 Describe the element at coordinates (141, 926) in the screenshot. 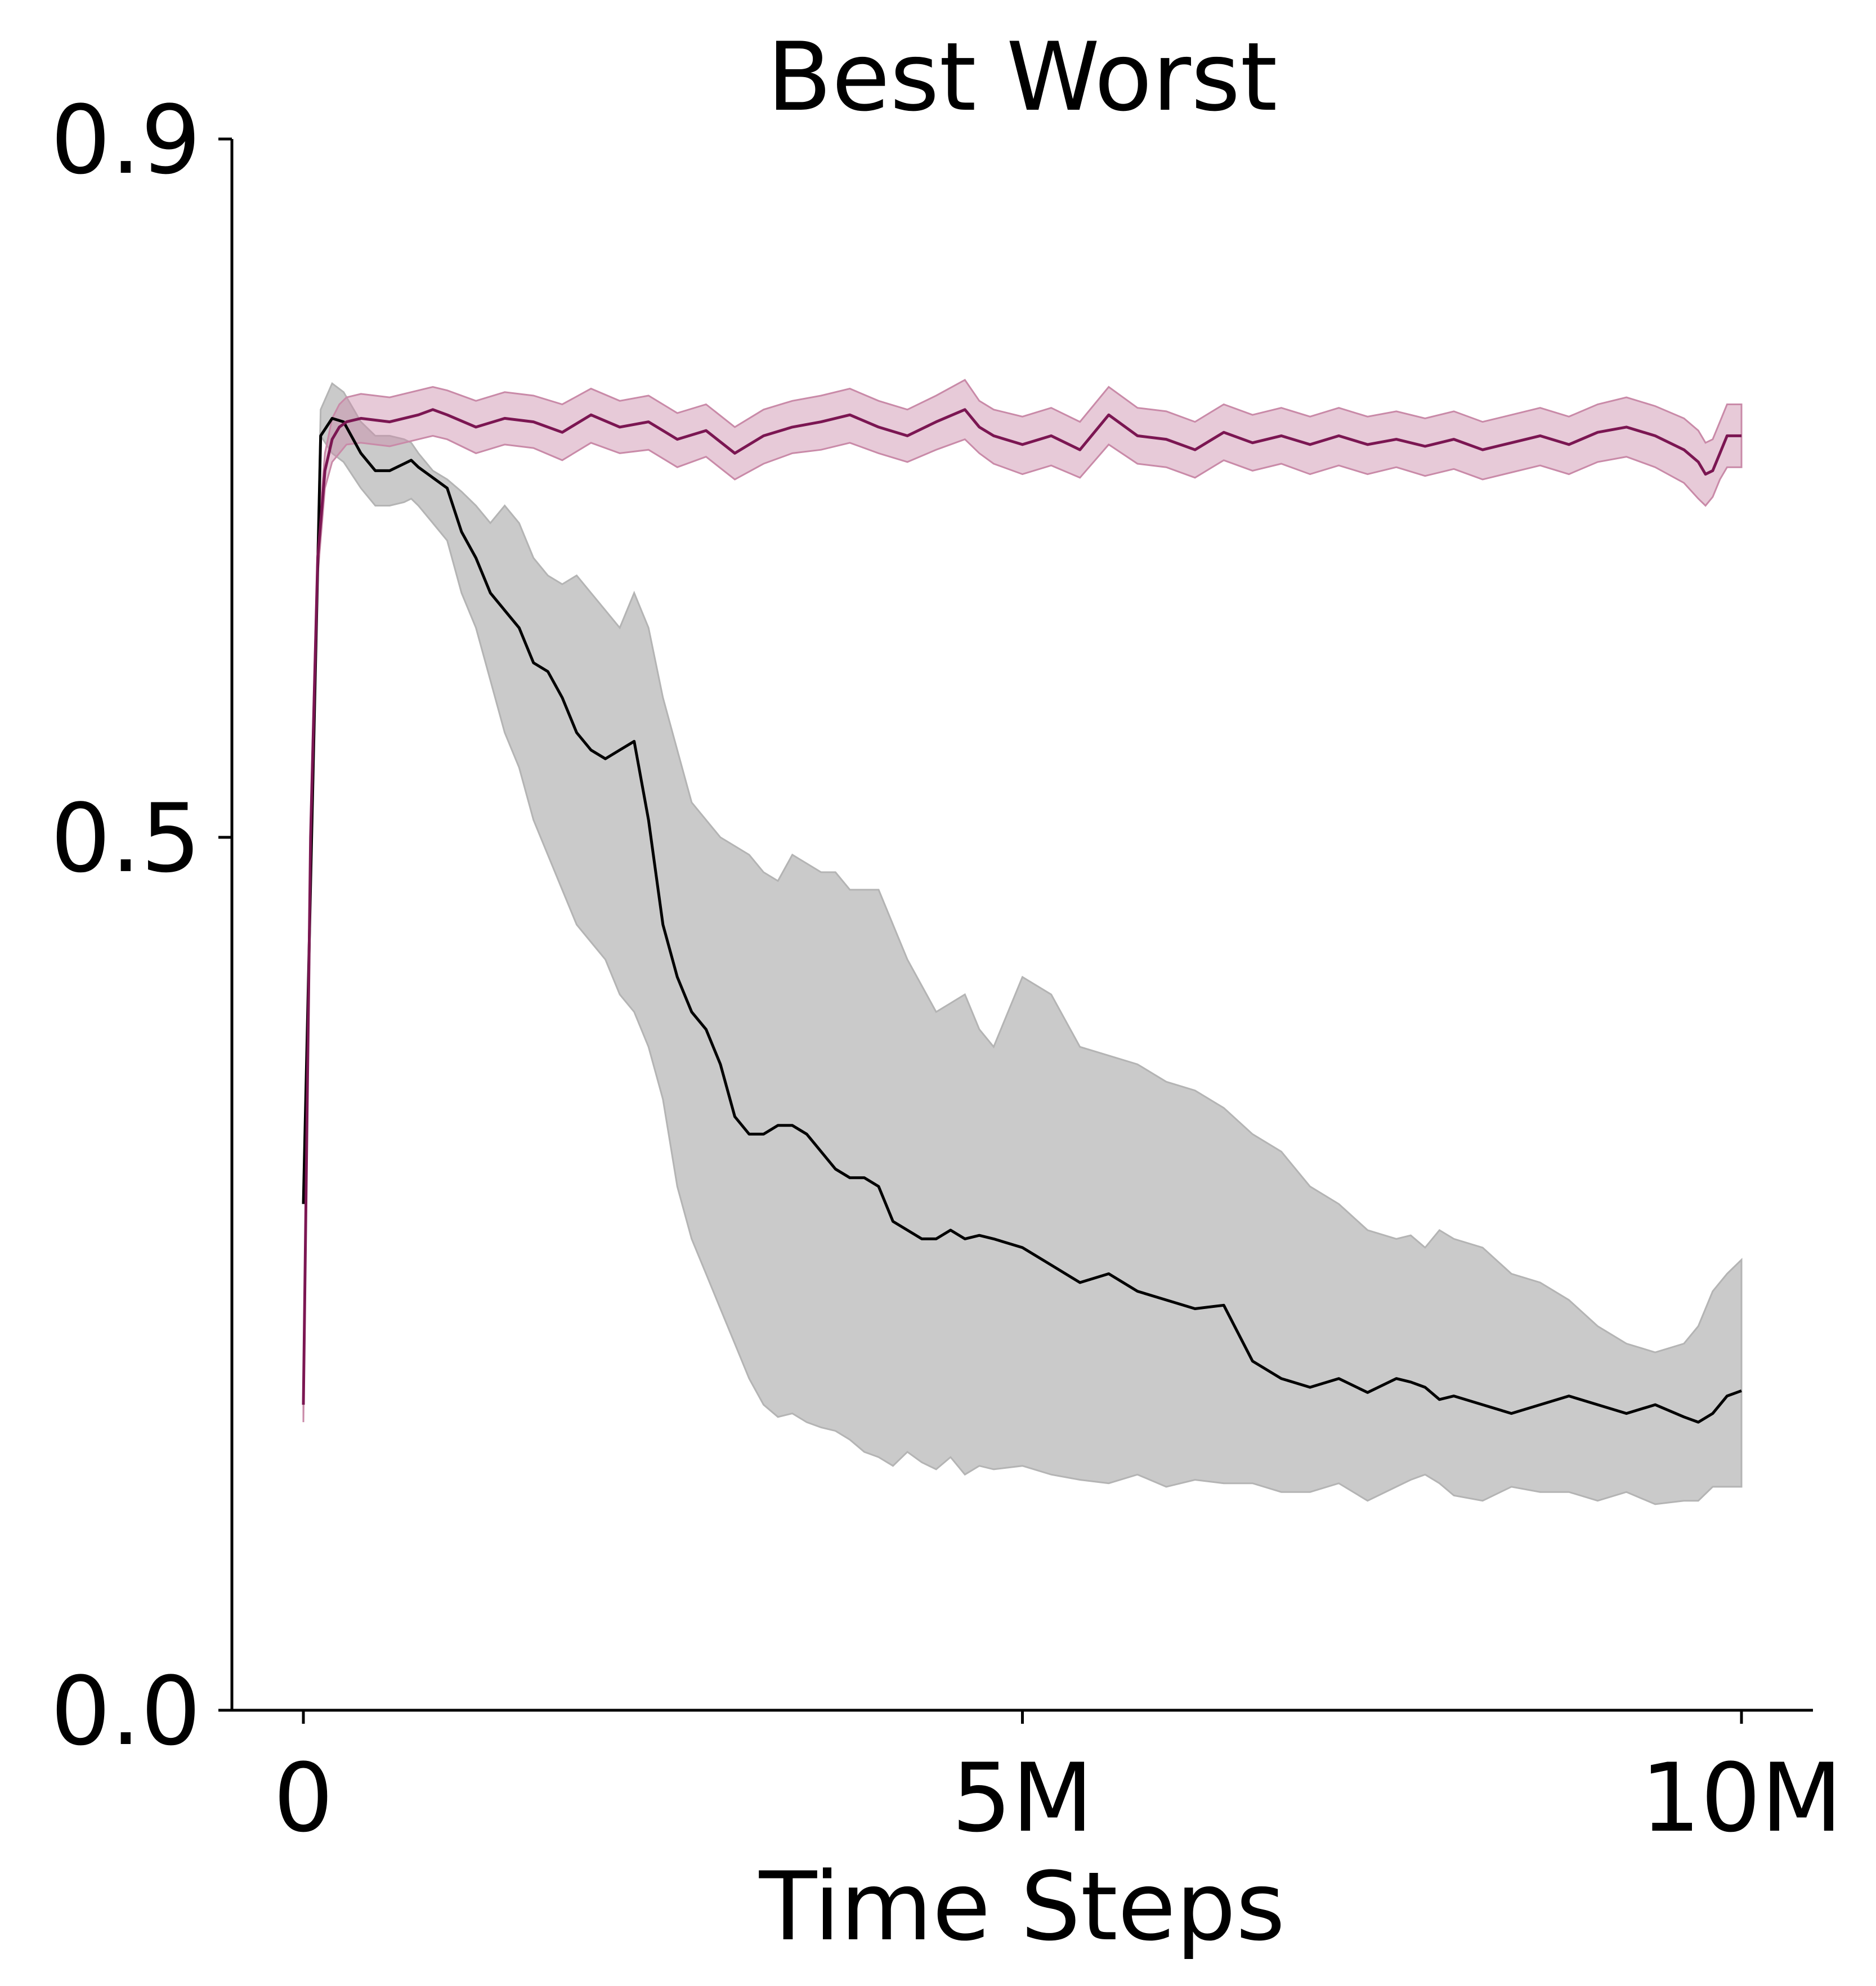

I see `y-ticks: 0.0 0.5 0.9` at that location.